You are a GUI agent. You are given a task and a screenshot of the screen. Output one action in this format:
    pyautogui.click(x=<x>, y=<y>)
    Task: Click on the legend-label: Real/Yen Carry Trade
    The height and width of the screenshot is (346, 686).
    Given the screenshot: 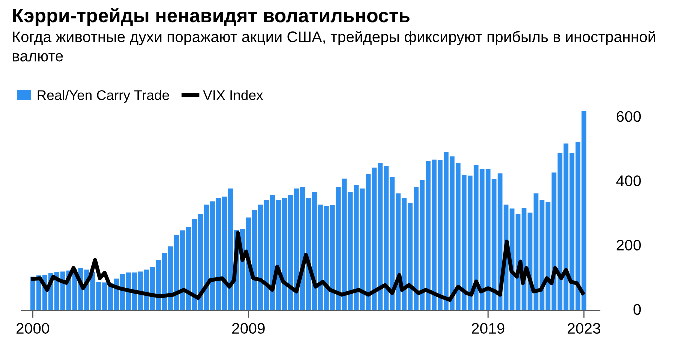 What is the action you would take?
    pyautogui.click(x=104, y=97)
    